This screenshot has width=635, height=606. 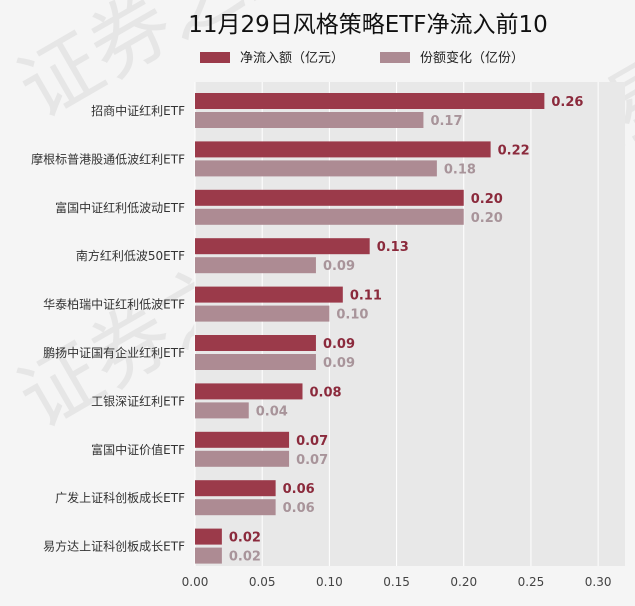 I want to click on category-label: 富国中证红利低波动ETF, so click(x=120, y=207).